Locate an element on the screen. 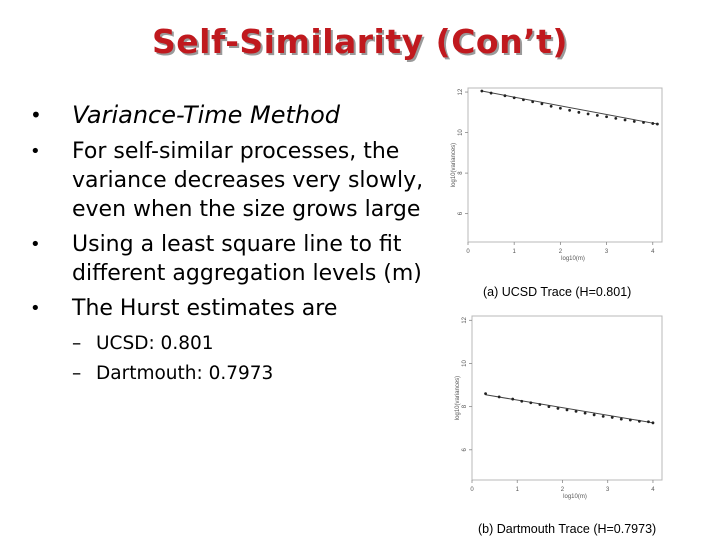 The width and height of the screenshot is (720, 540). bullet-item: • The Hurst estimates are is located at coordinates (224, 308).